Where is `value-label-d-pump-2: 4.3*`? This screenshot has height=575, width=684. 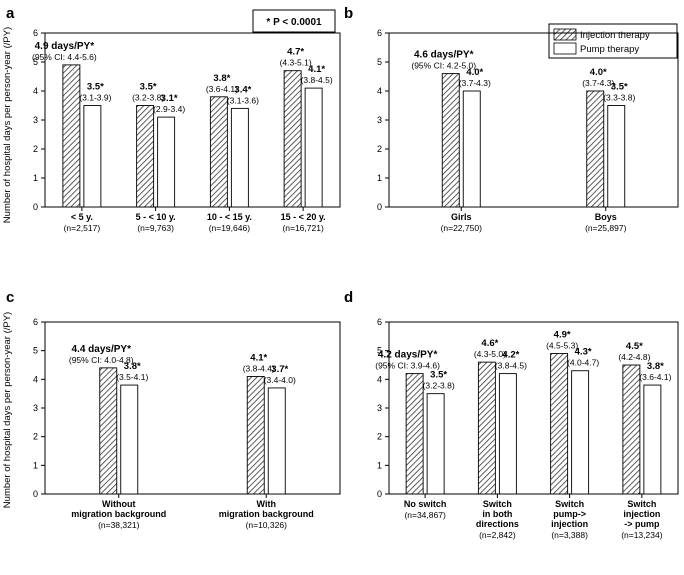
value-label-d-pump-2: 4.3* is located at coordinates (583, 352).